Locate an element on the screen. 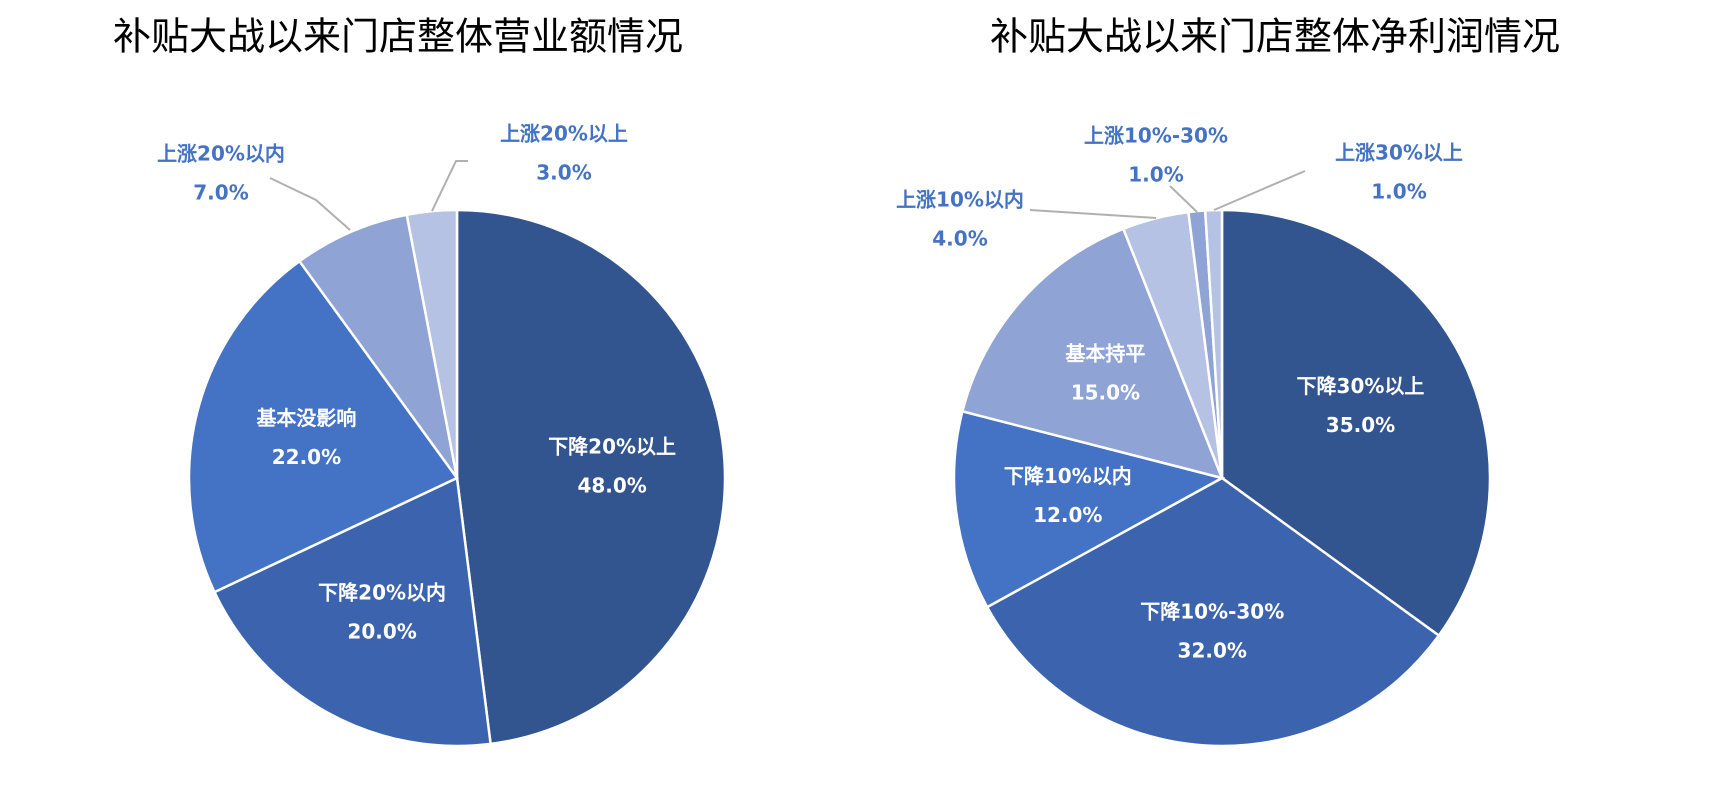  slice-label: 下降10%以内 is located at coordinates (1068, 476).